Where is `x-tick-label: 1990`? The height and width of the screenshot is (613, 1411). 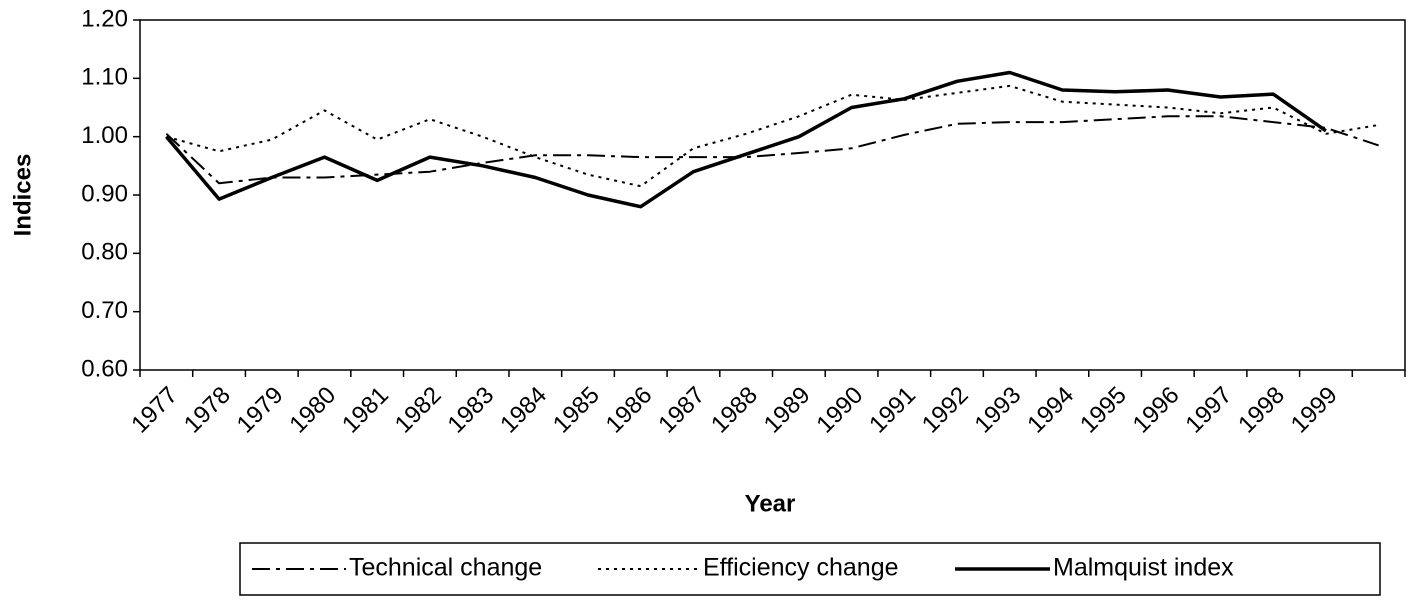 x-tick-label: 1990 is located at coordinates (839, 410).